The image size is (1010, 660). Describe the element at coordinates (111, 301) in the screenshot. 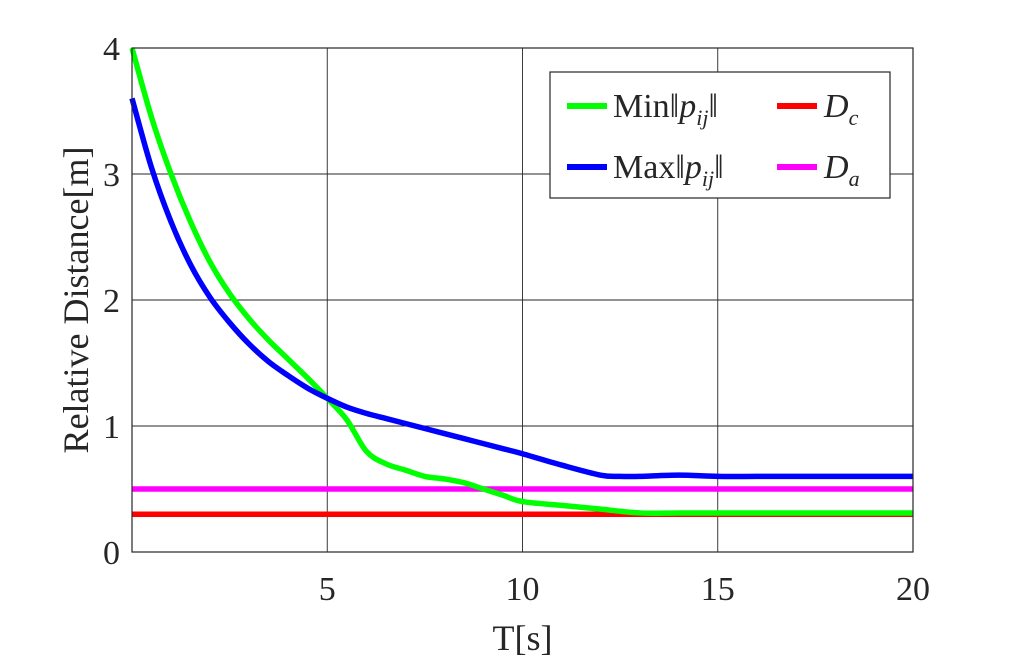

I see `y-tick-label-2: 2` at that location.